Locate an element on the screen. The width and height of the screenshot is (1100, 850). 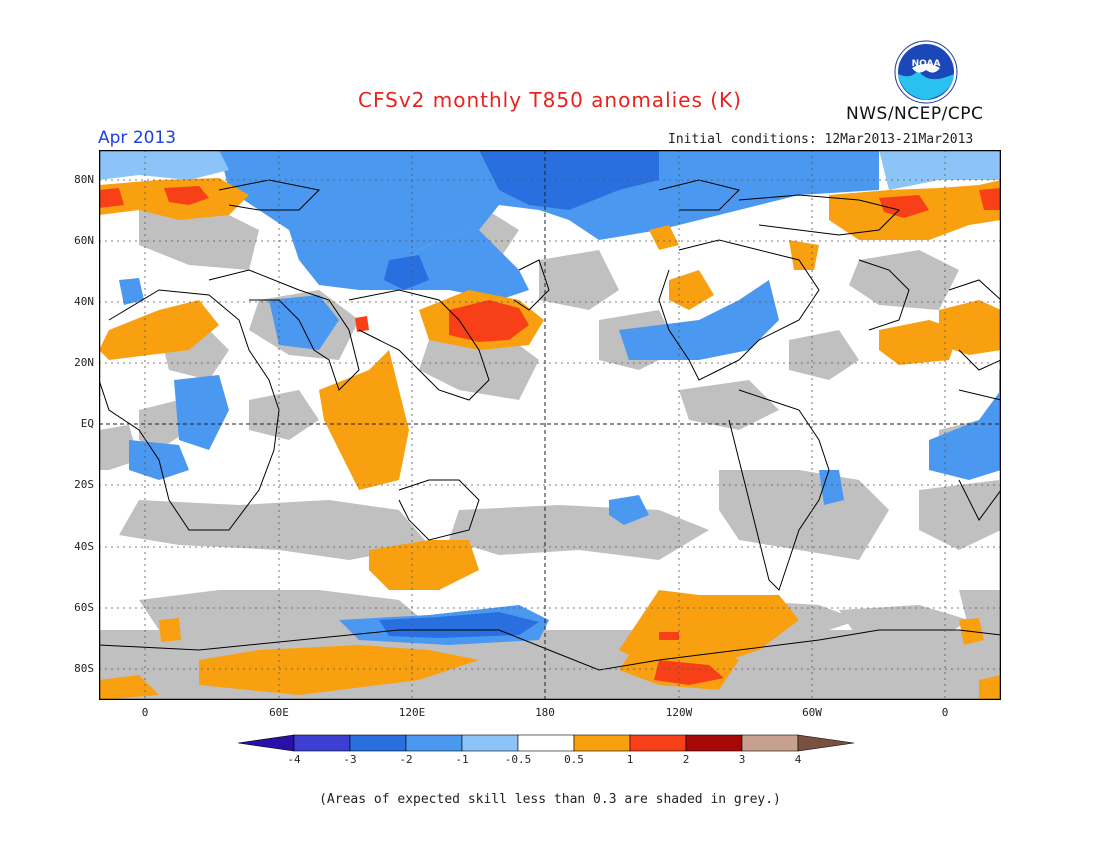
svg-text: NOAA is located at coordinates (926, 64).